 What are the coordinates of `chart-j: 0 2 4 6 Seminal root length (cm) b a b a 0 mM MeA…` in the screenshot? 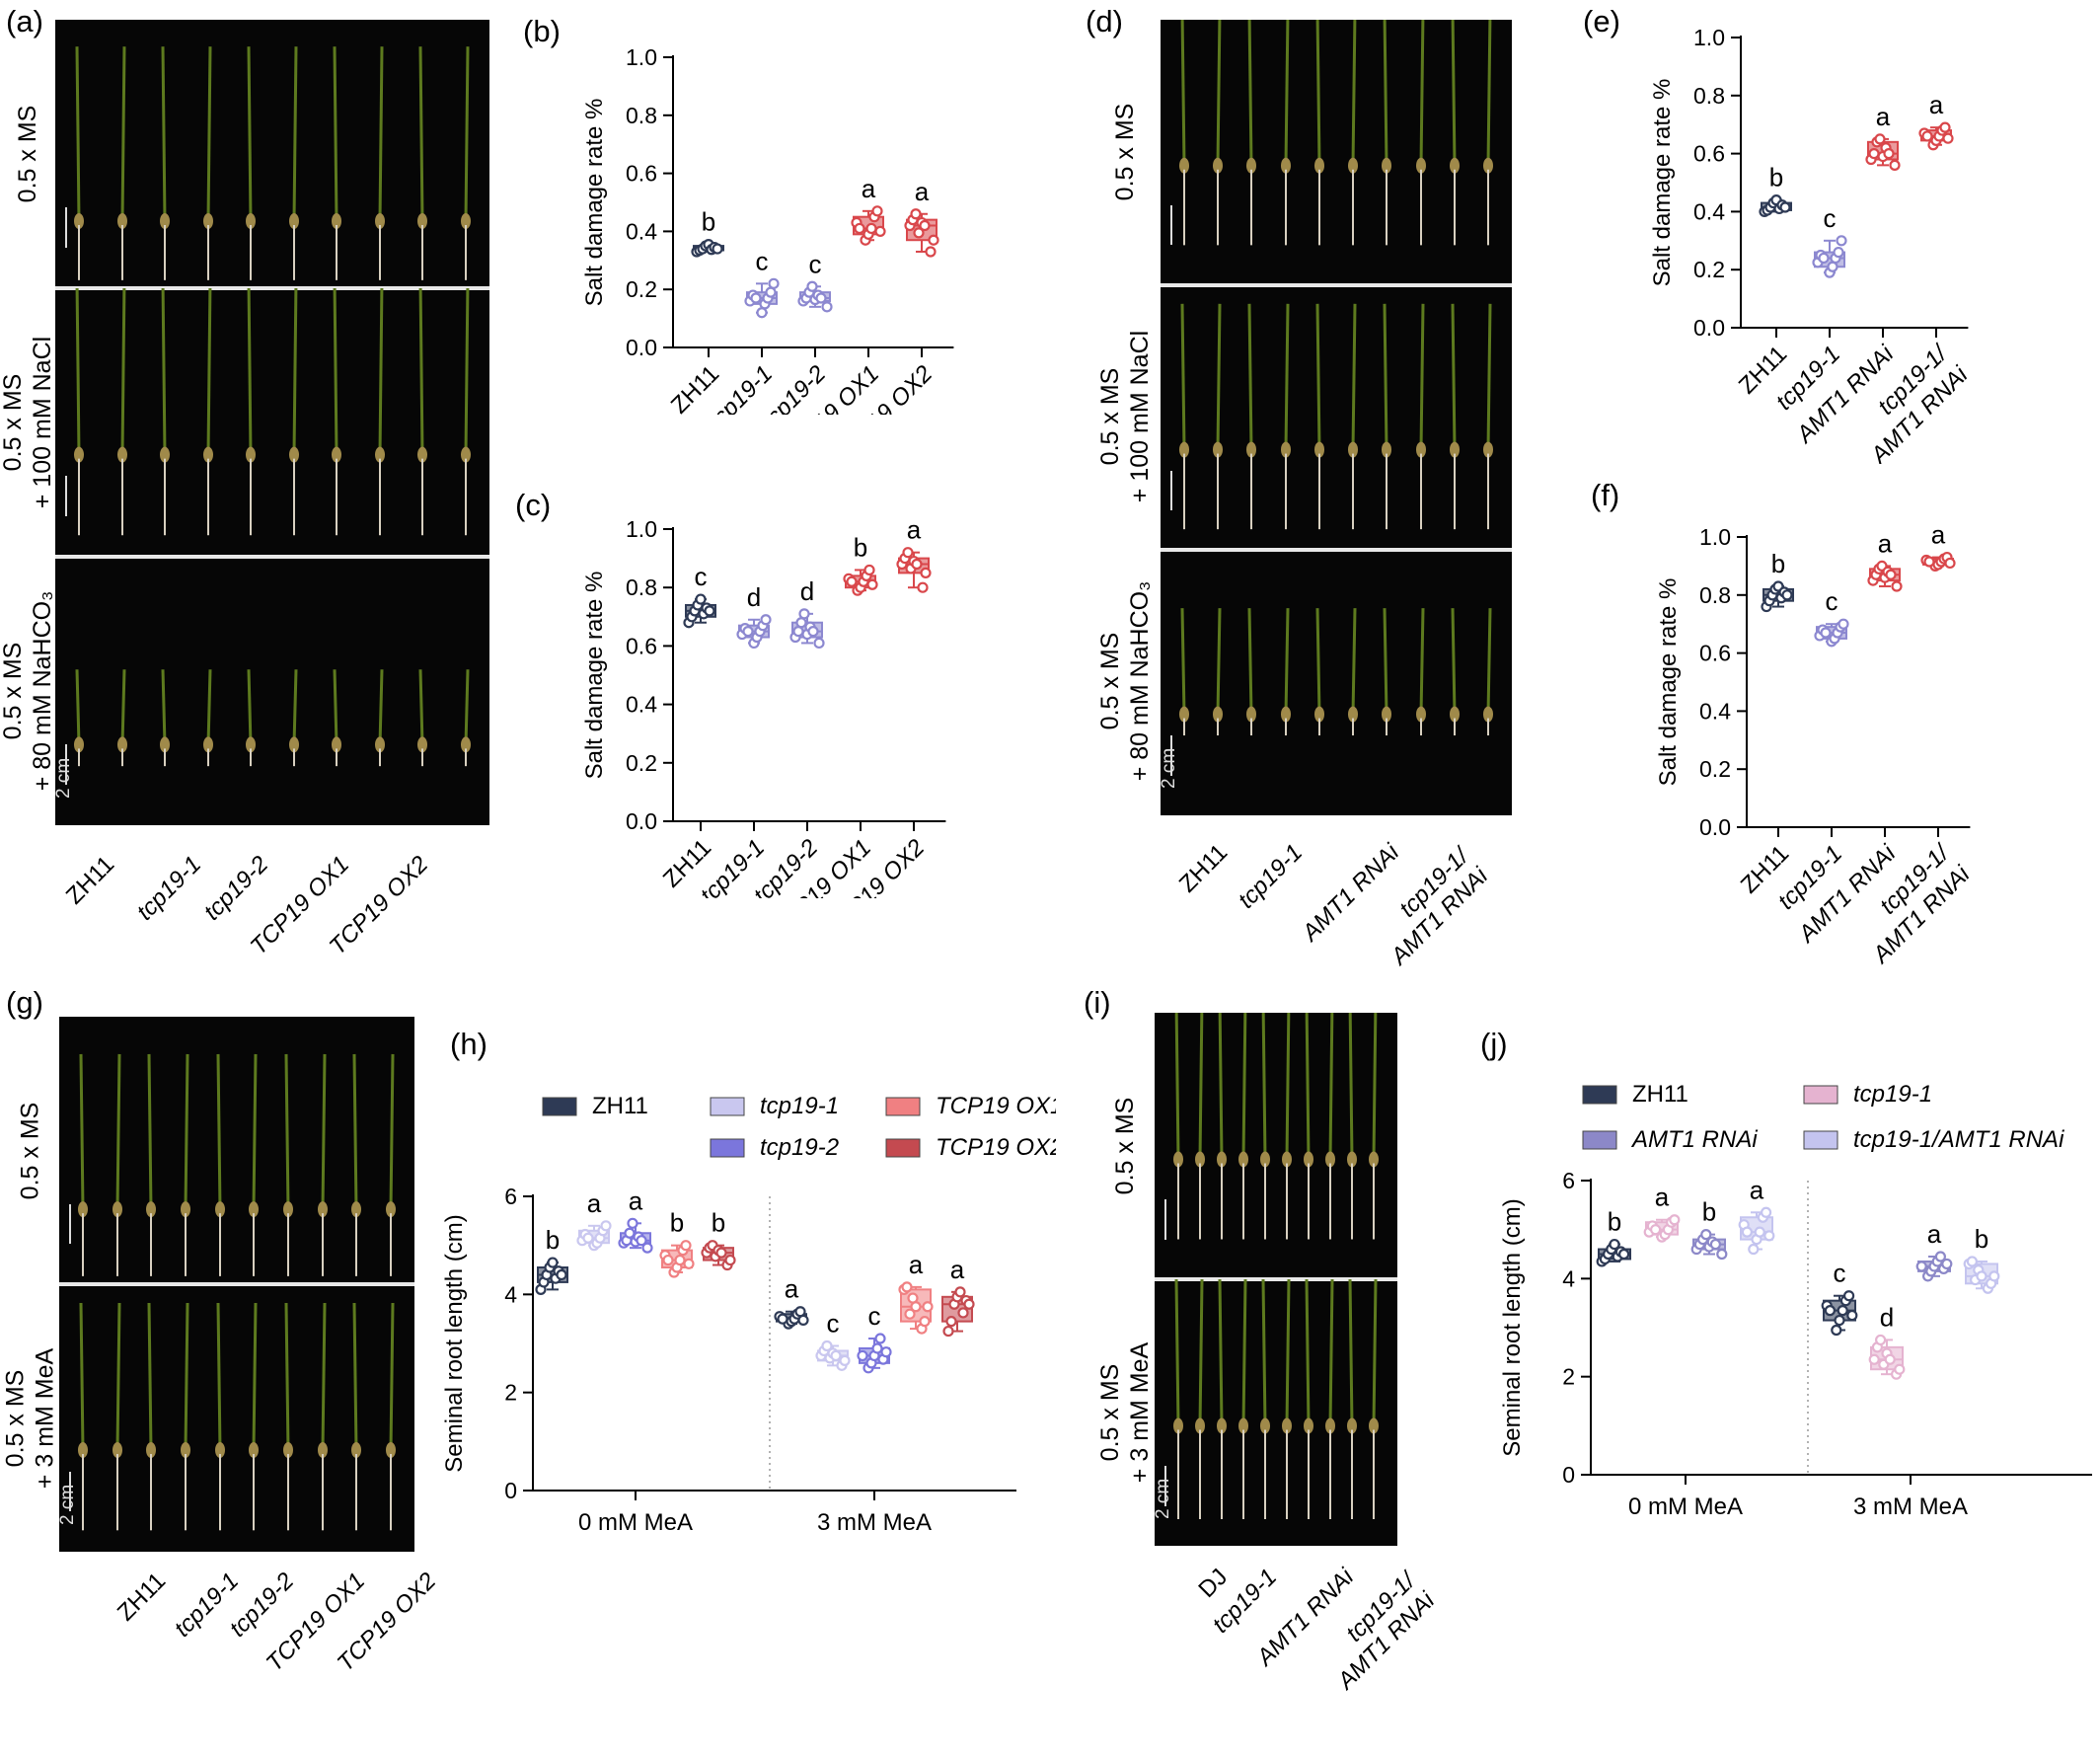 It's located at (1796, 1301).